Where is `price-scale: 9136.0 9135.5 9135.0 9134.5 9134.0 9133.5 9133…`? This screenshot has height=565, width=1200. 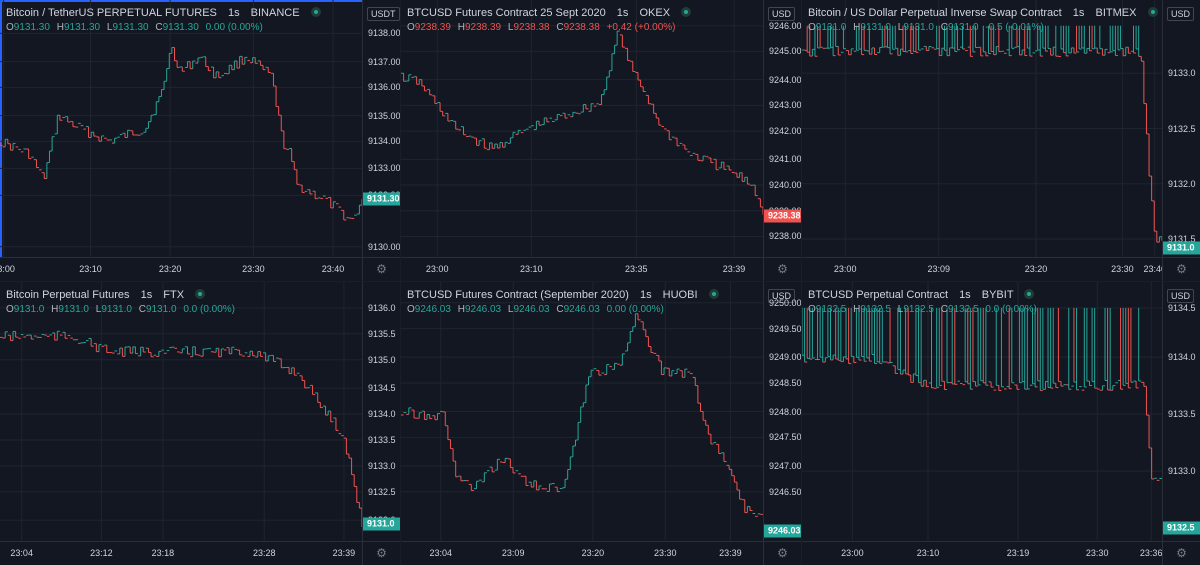 price-scale: 9136.0 9135.5 9135.0 9134.5 9134.0 9133.5 9133… is located at coordinates (381, 416).